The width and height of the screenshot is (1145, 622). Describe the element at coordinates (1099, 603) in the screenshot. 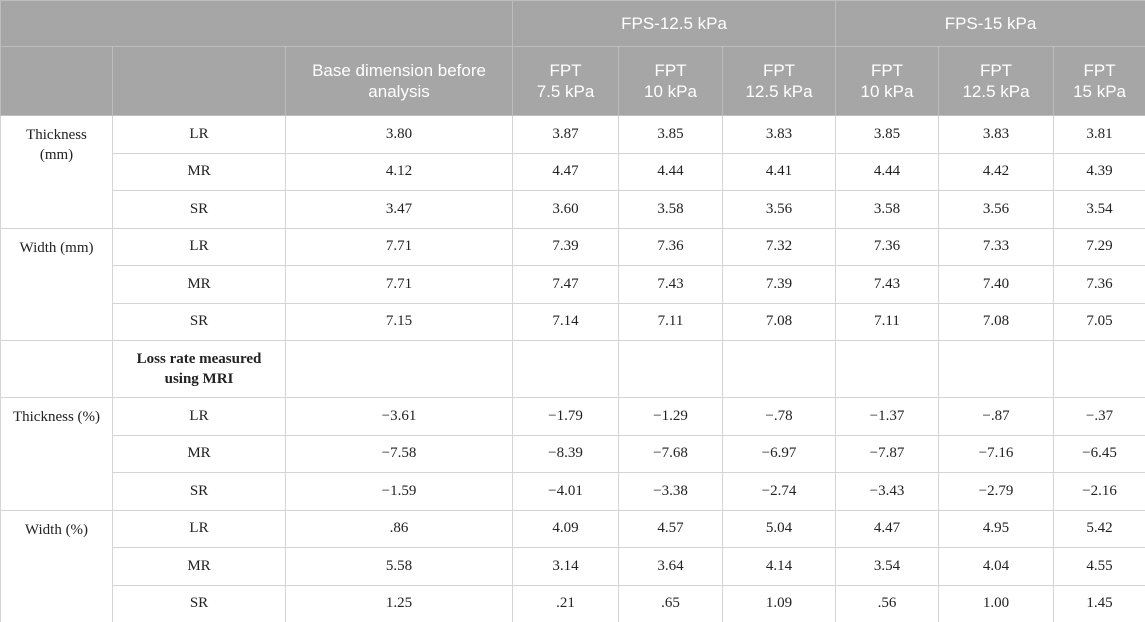

I see `cell-value: 1.45` at that location.